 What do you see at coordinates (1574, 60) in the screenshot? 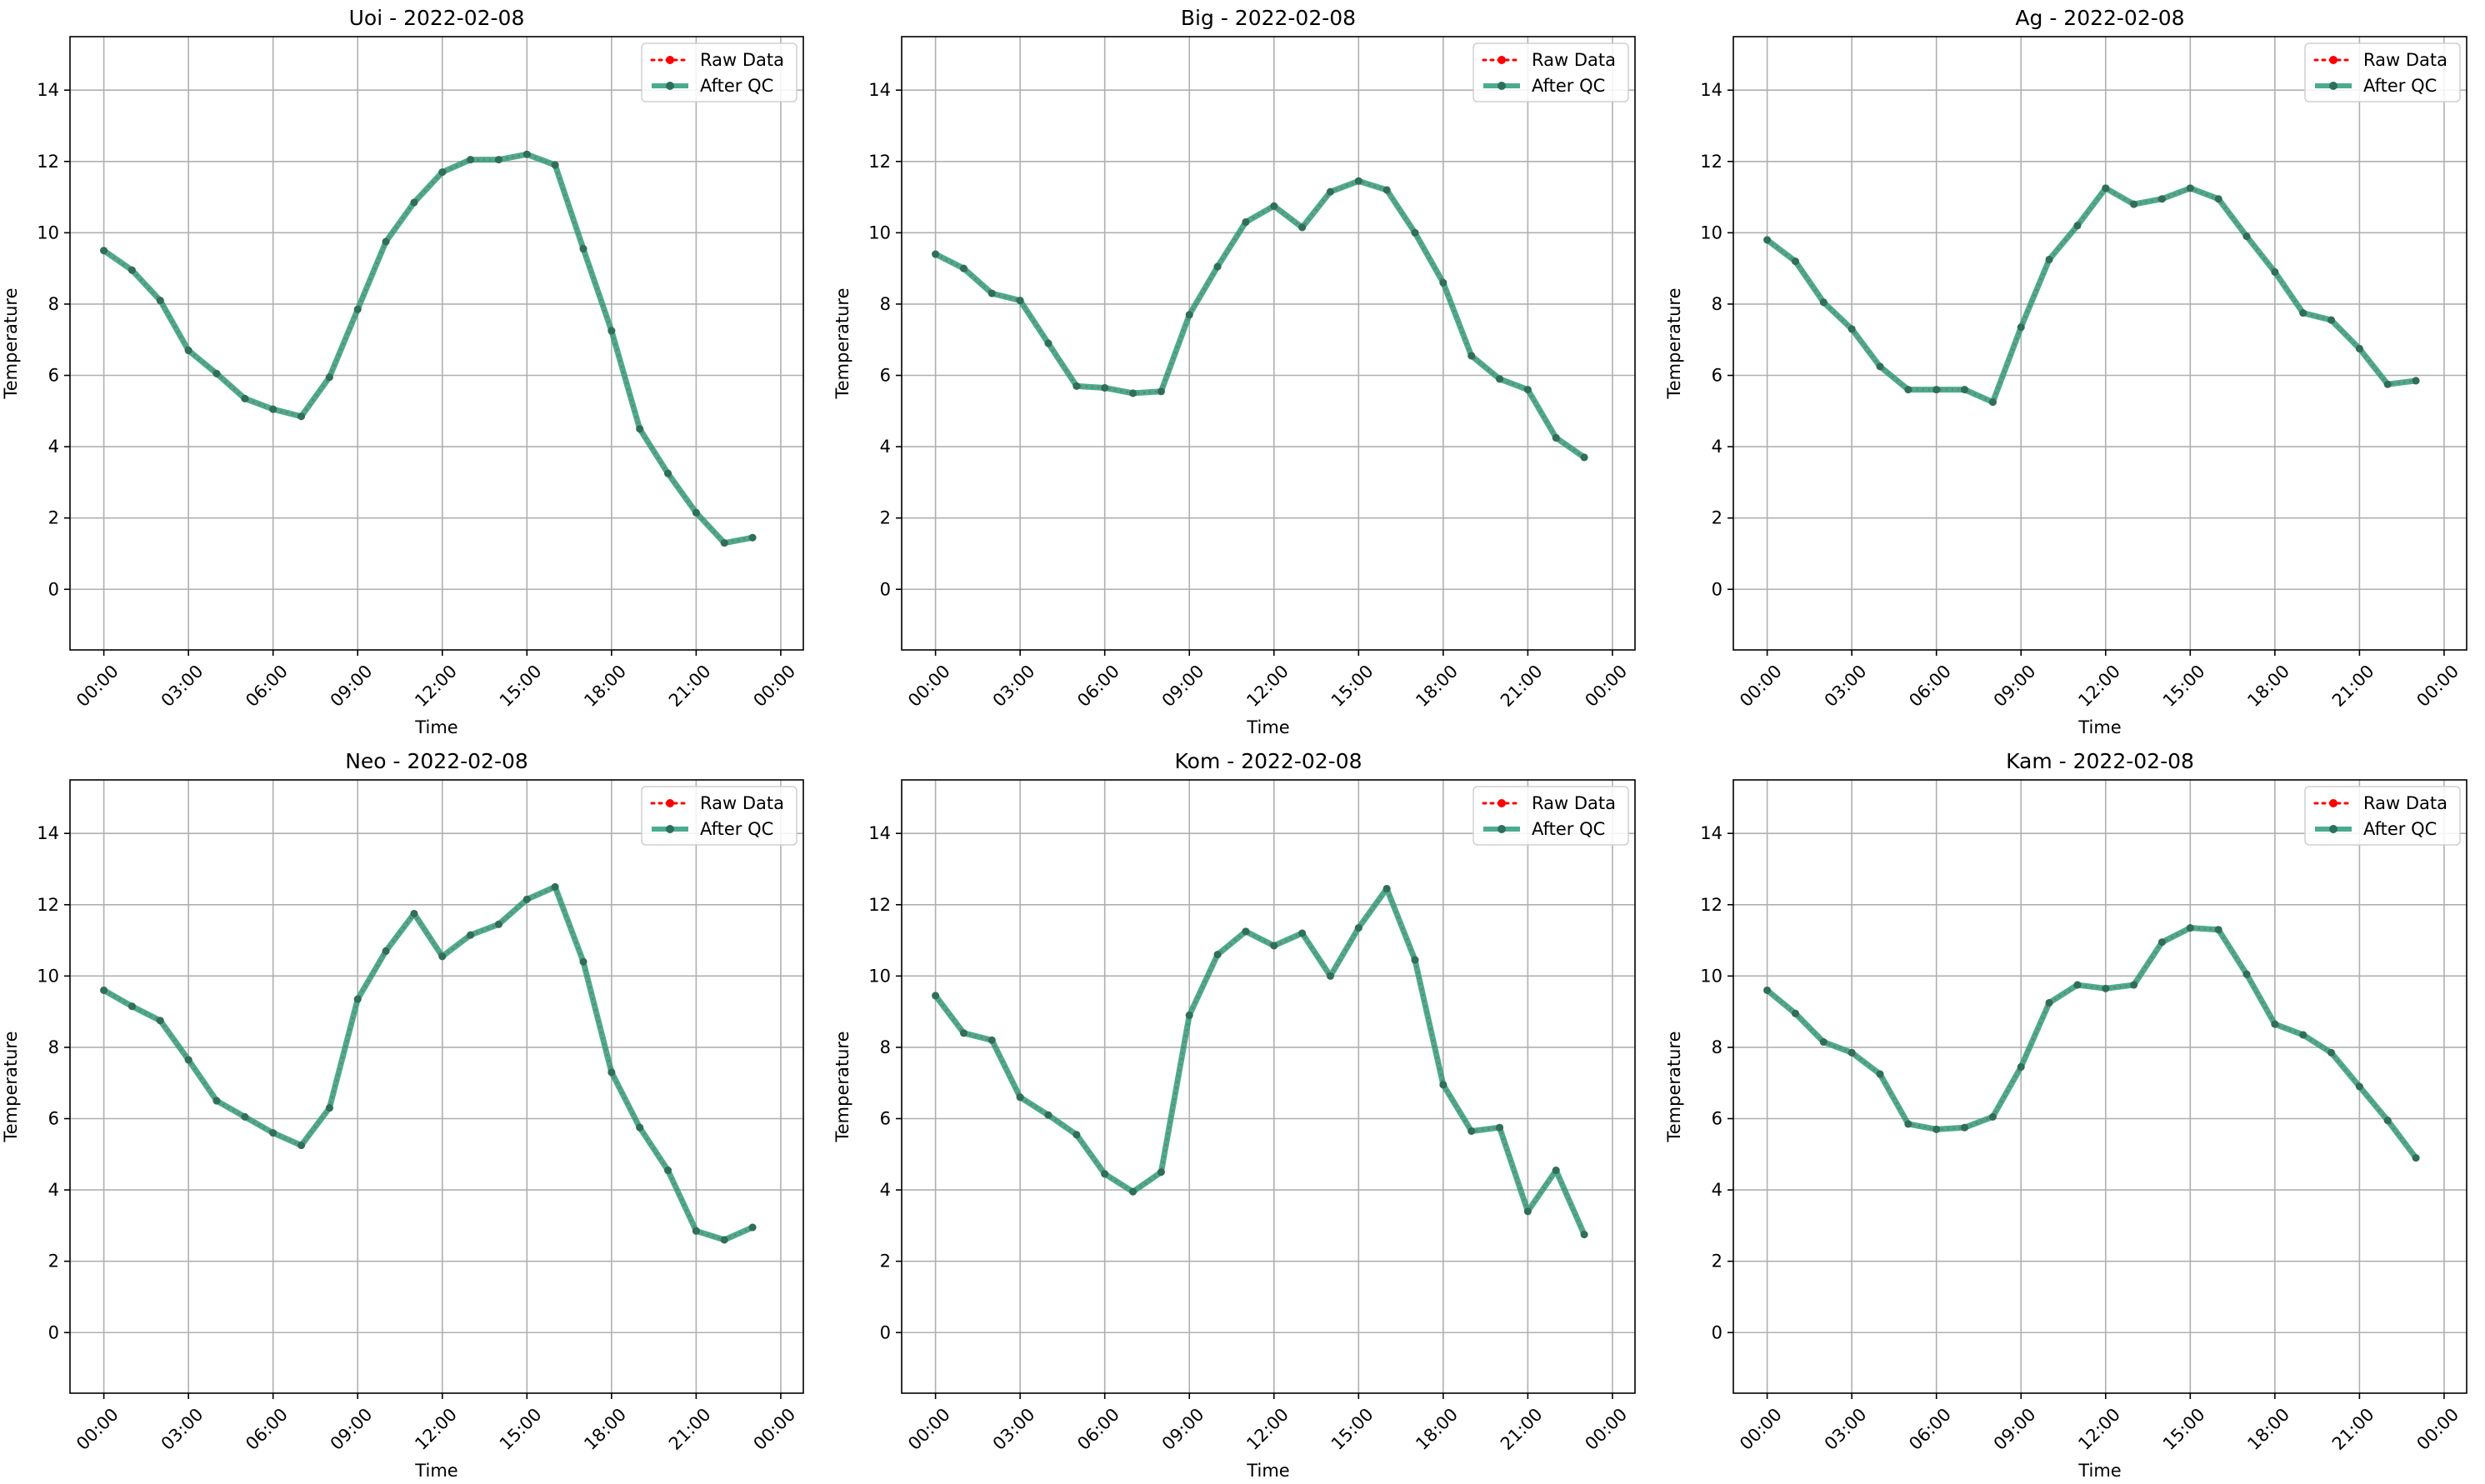
I see `legend-raw-data-label: Raw Data` at bounding box center [1574, 60].